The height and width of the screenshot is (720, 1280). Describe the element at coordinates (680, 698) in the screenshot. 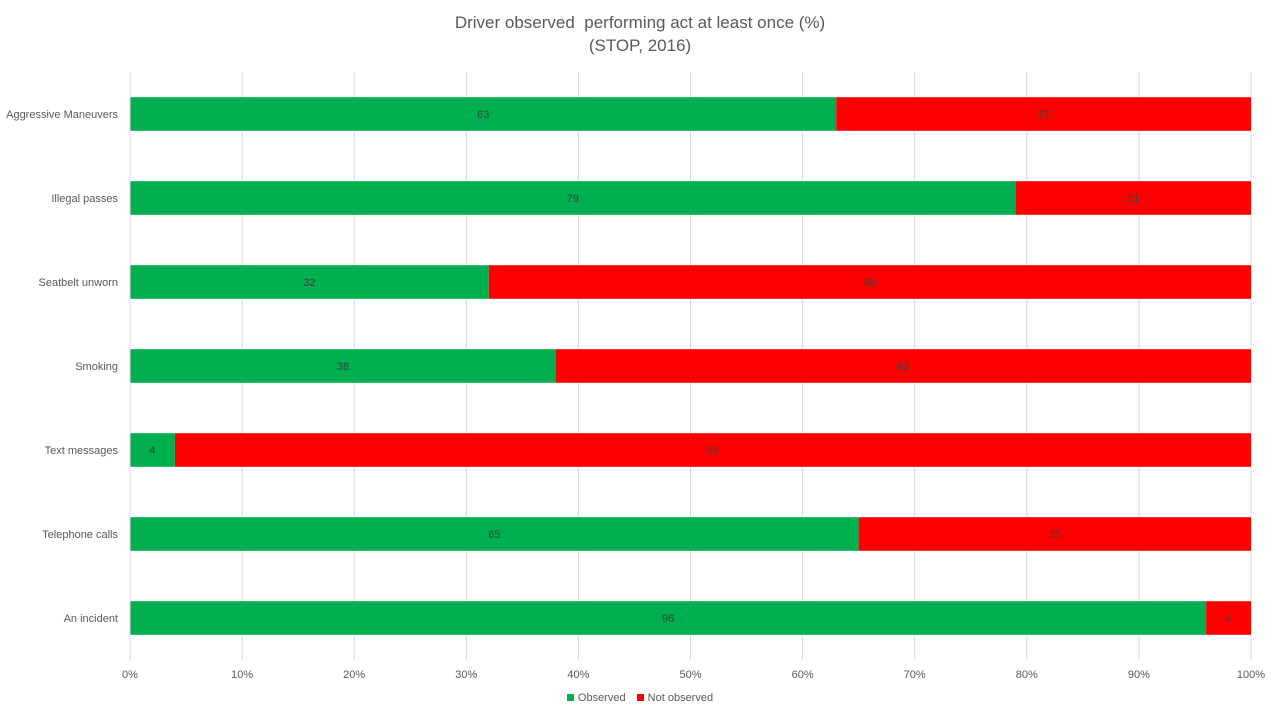

I see `legend-label-not-observed: Not observed` at that location.